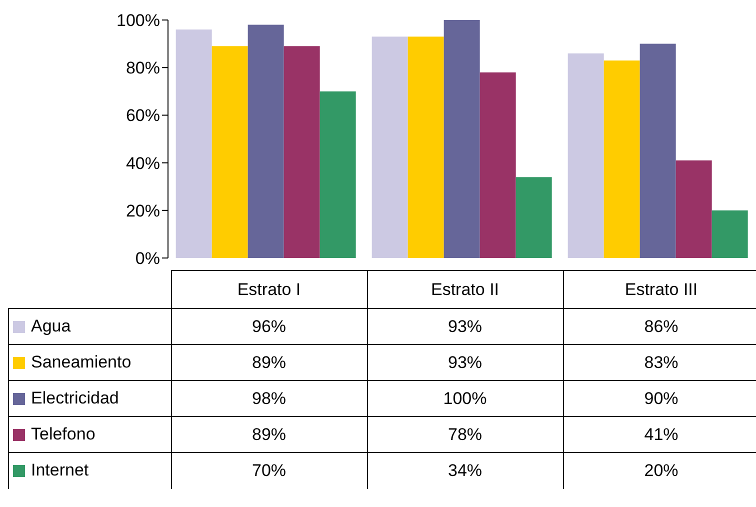 This screenshot has width=756, height=507. Describe the element at coordinates (138, 20) in the screenshot. I see `y-tick-label: 100%` at that location.